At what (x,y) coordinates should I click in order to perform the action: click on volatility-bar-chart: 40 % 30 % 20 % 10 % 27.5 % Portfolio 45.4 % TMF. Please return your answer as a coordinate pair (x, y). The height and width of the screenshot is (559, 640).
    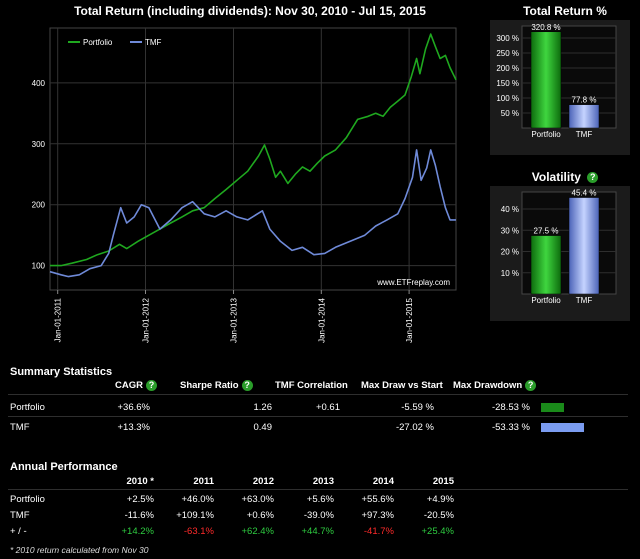
    Looking at the image, I should click on (560, 253).